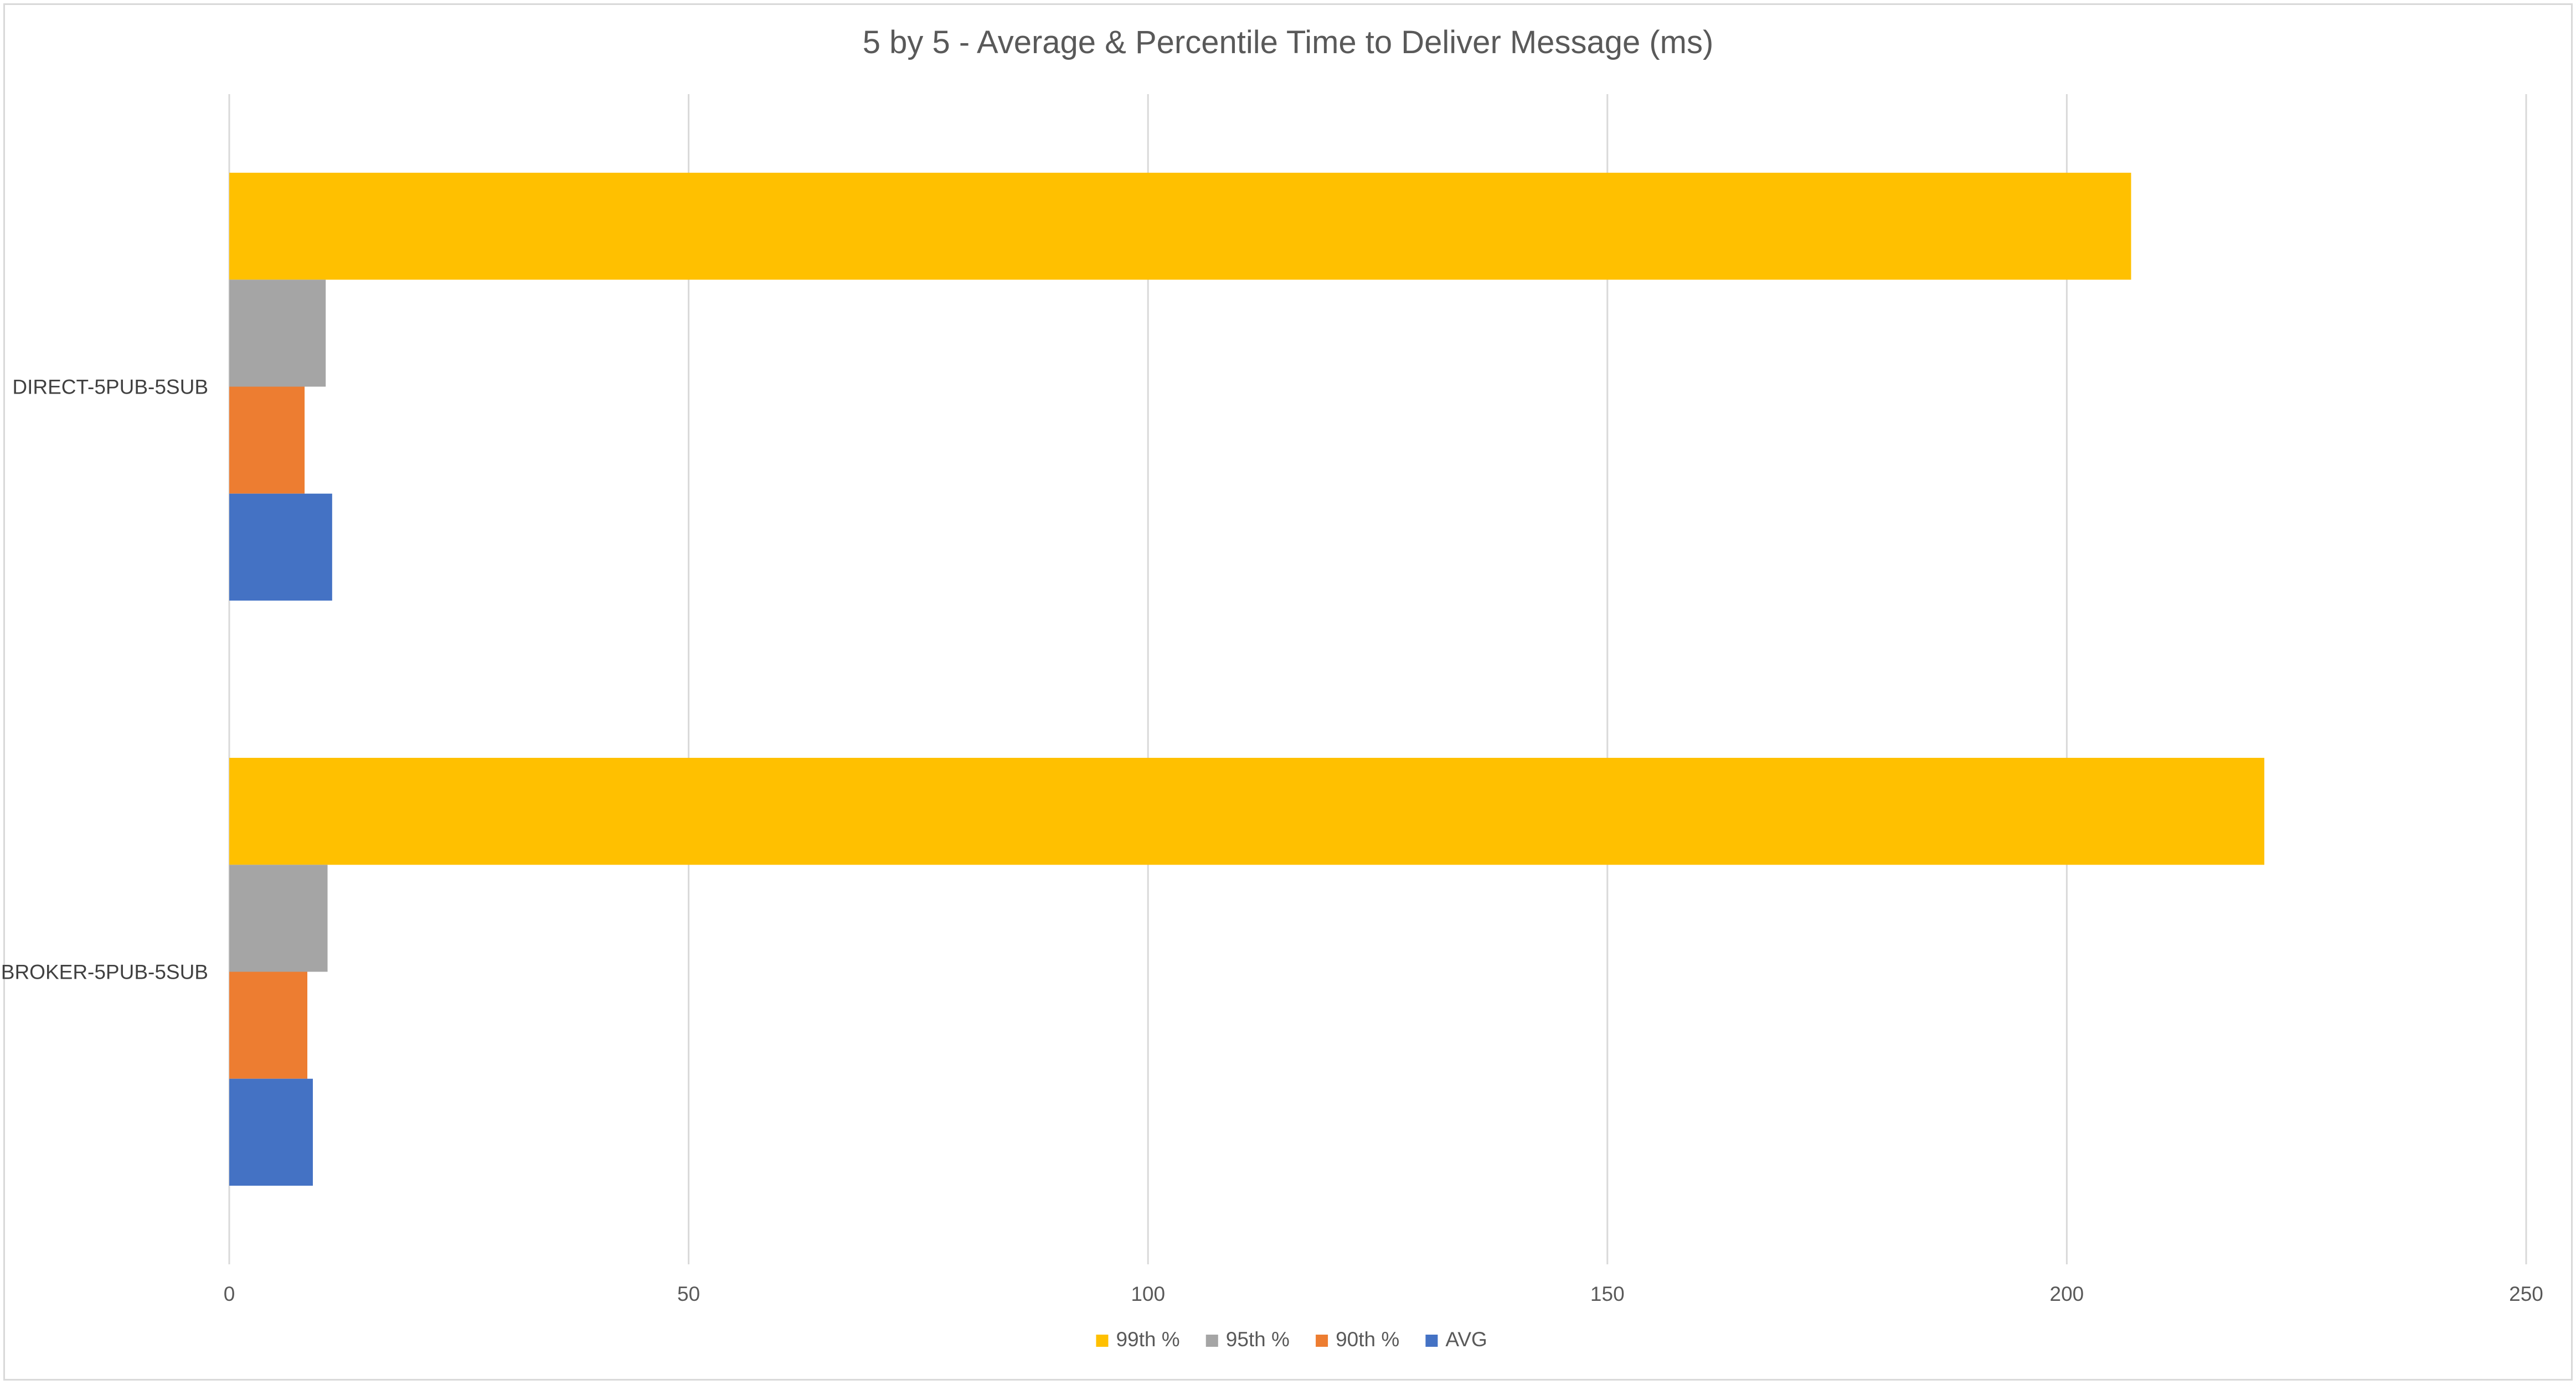  What do you see at coordinates (688, 1294) in the screenshot?
I see `x-tick-label: 50` at bounding box center [688, 1294].